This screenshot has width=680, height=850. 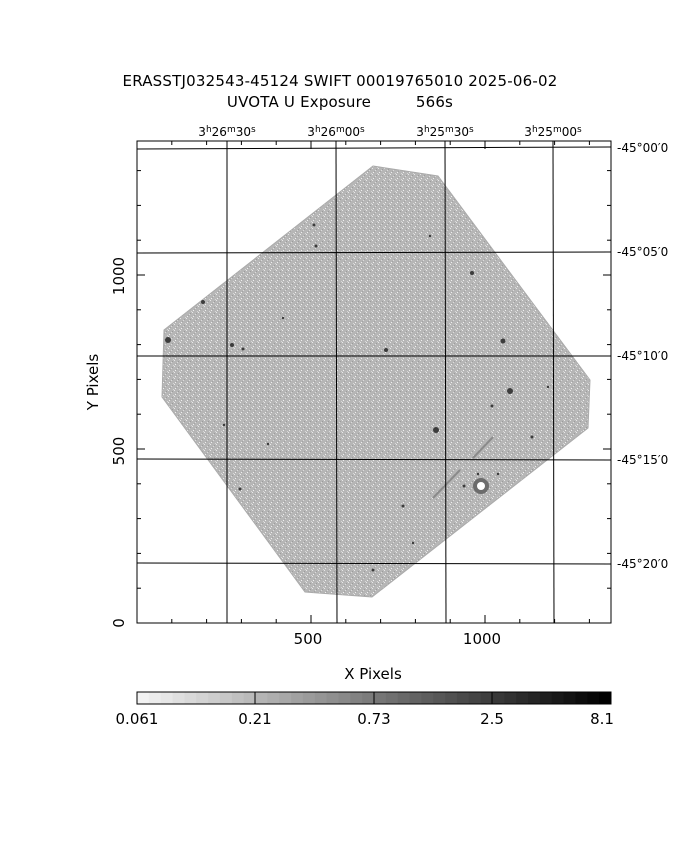 What do you see at coordinates (336, 132) in the screenshot?
I see `ra-tick-label: 3h26m00s` at bounding box center [336, 132].